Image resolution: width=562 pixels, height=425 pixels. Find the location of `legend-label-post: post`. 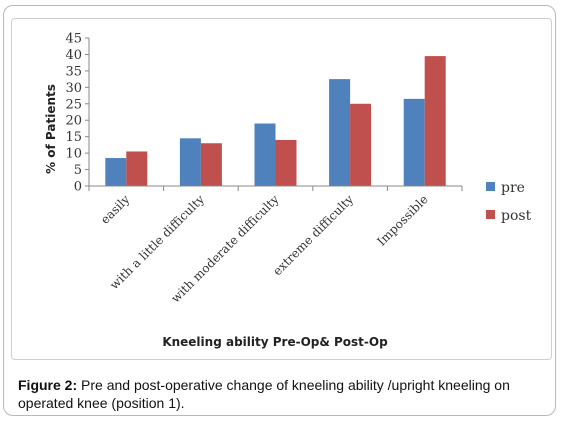

legend-label-post: post is located at coordinates (516, 216).